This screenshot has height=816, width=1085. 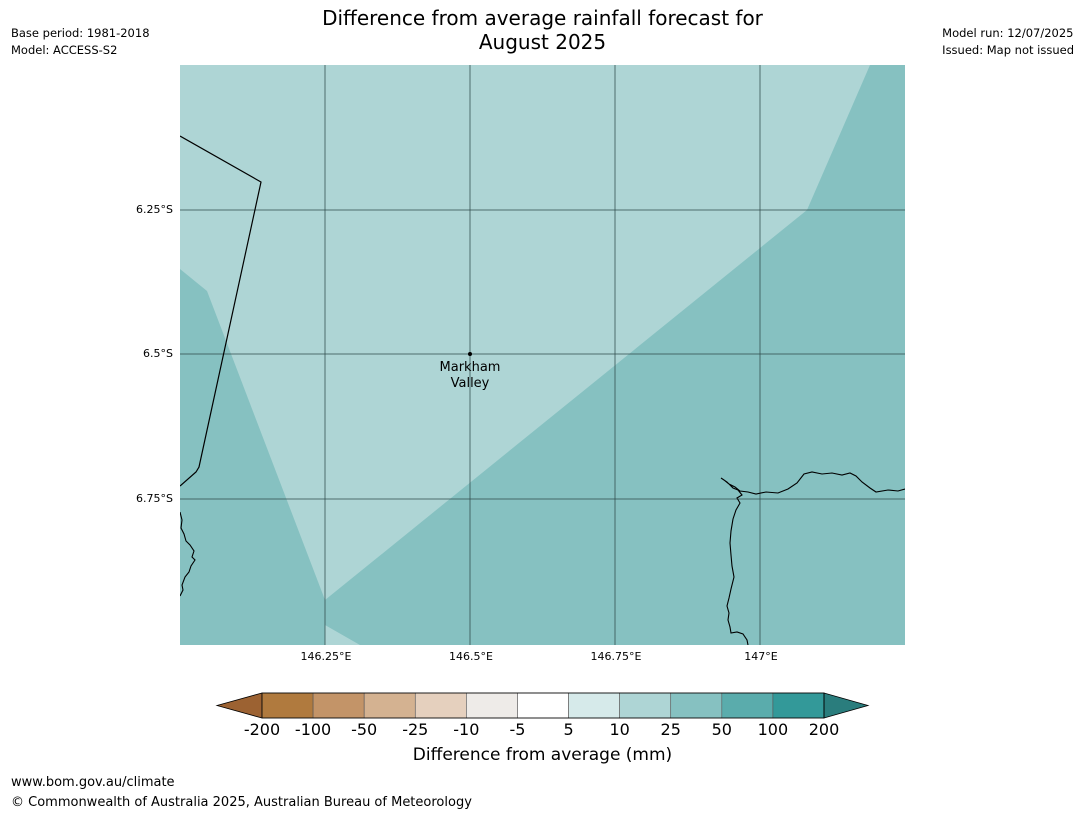 What do you see at coordinates (342, 635) in the screenshot?
I see `rainfall-fill-10-25-corner` at bounding box center [342, 635].